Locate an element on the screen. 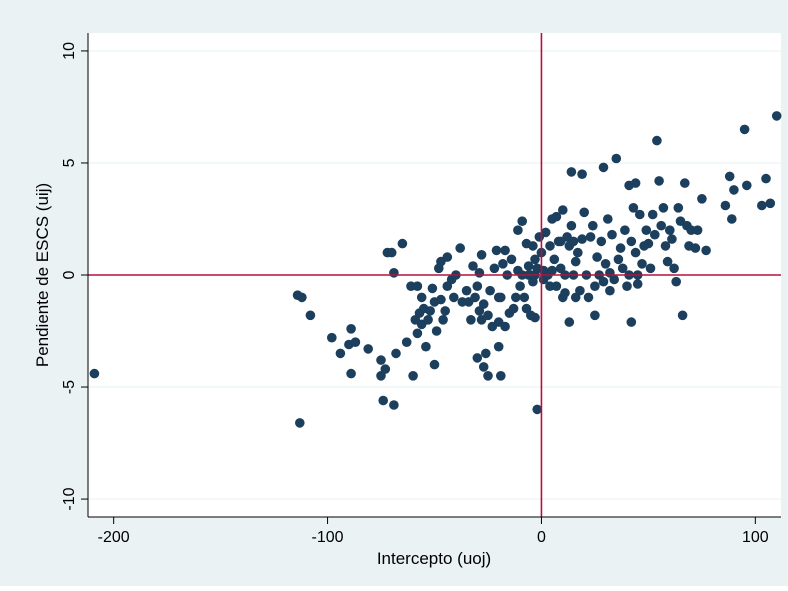 Image resolution: width=788 pixels, height=591 pixels. x-tick-label: 100 is located at coordinates (755, 537).